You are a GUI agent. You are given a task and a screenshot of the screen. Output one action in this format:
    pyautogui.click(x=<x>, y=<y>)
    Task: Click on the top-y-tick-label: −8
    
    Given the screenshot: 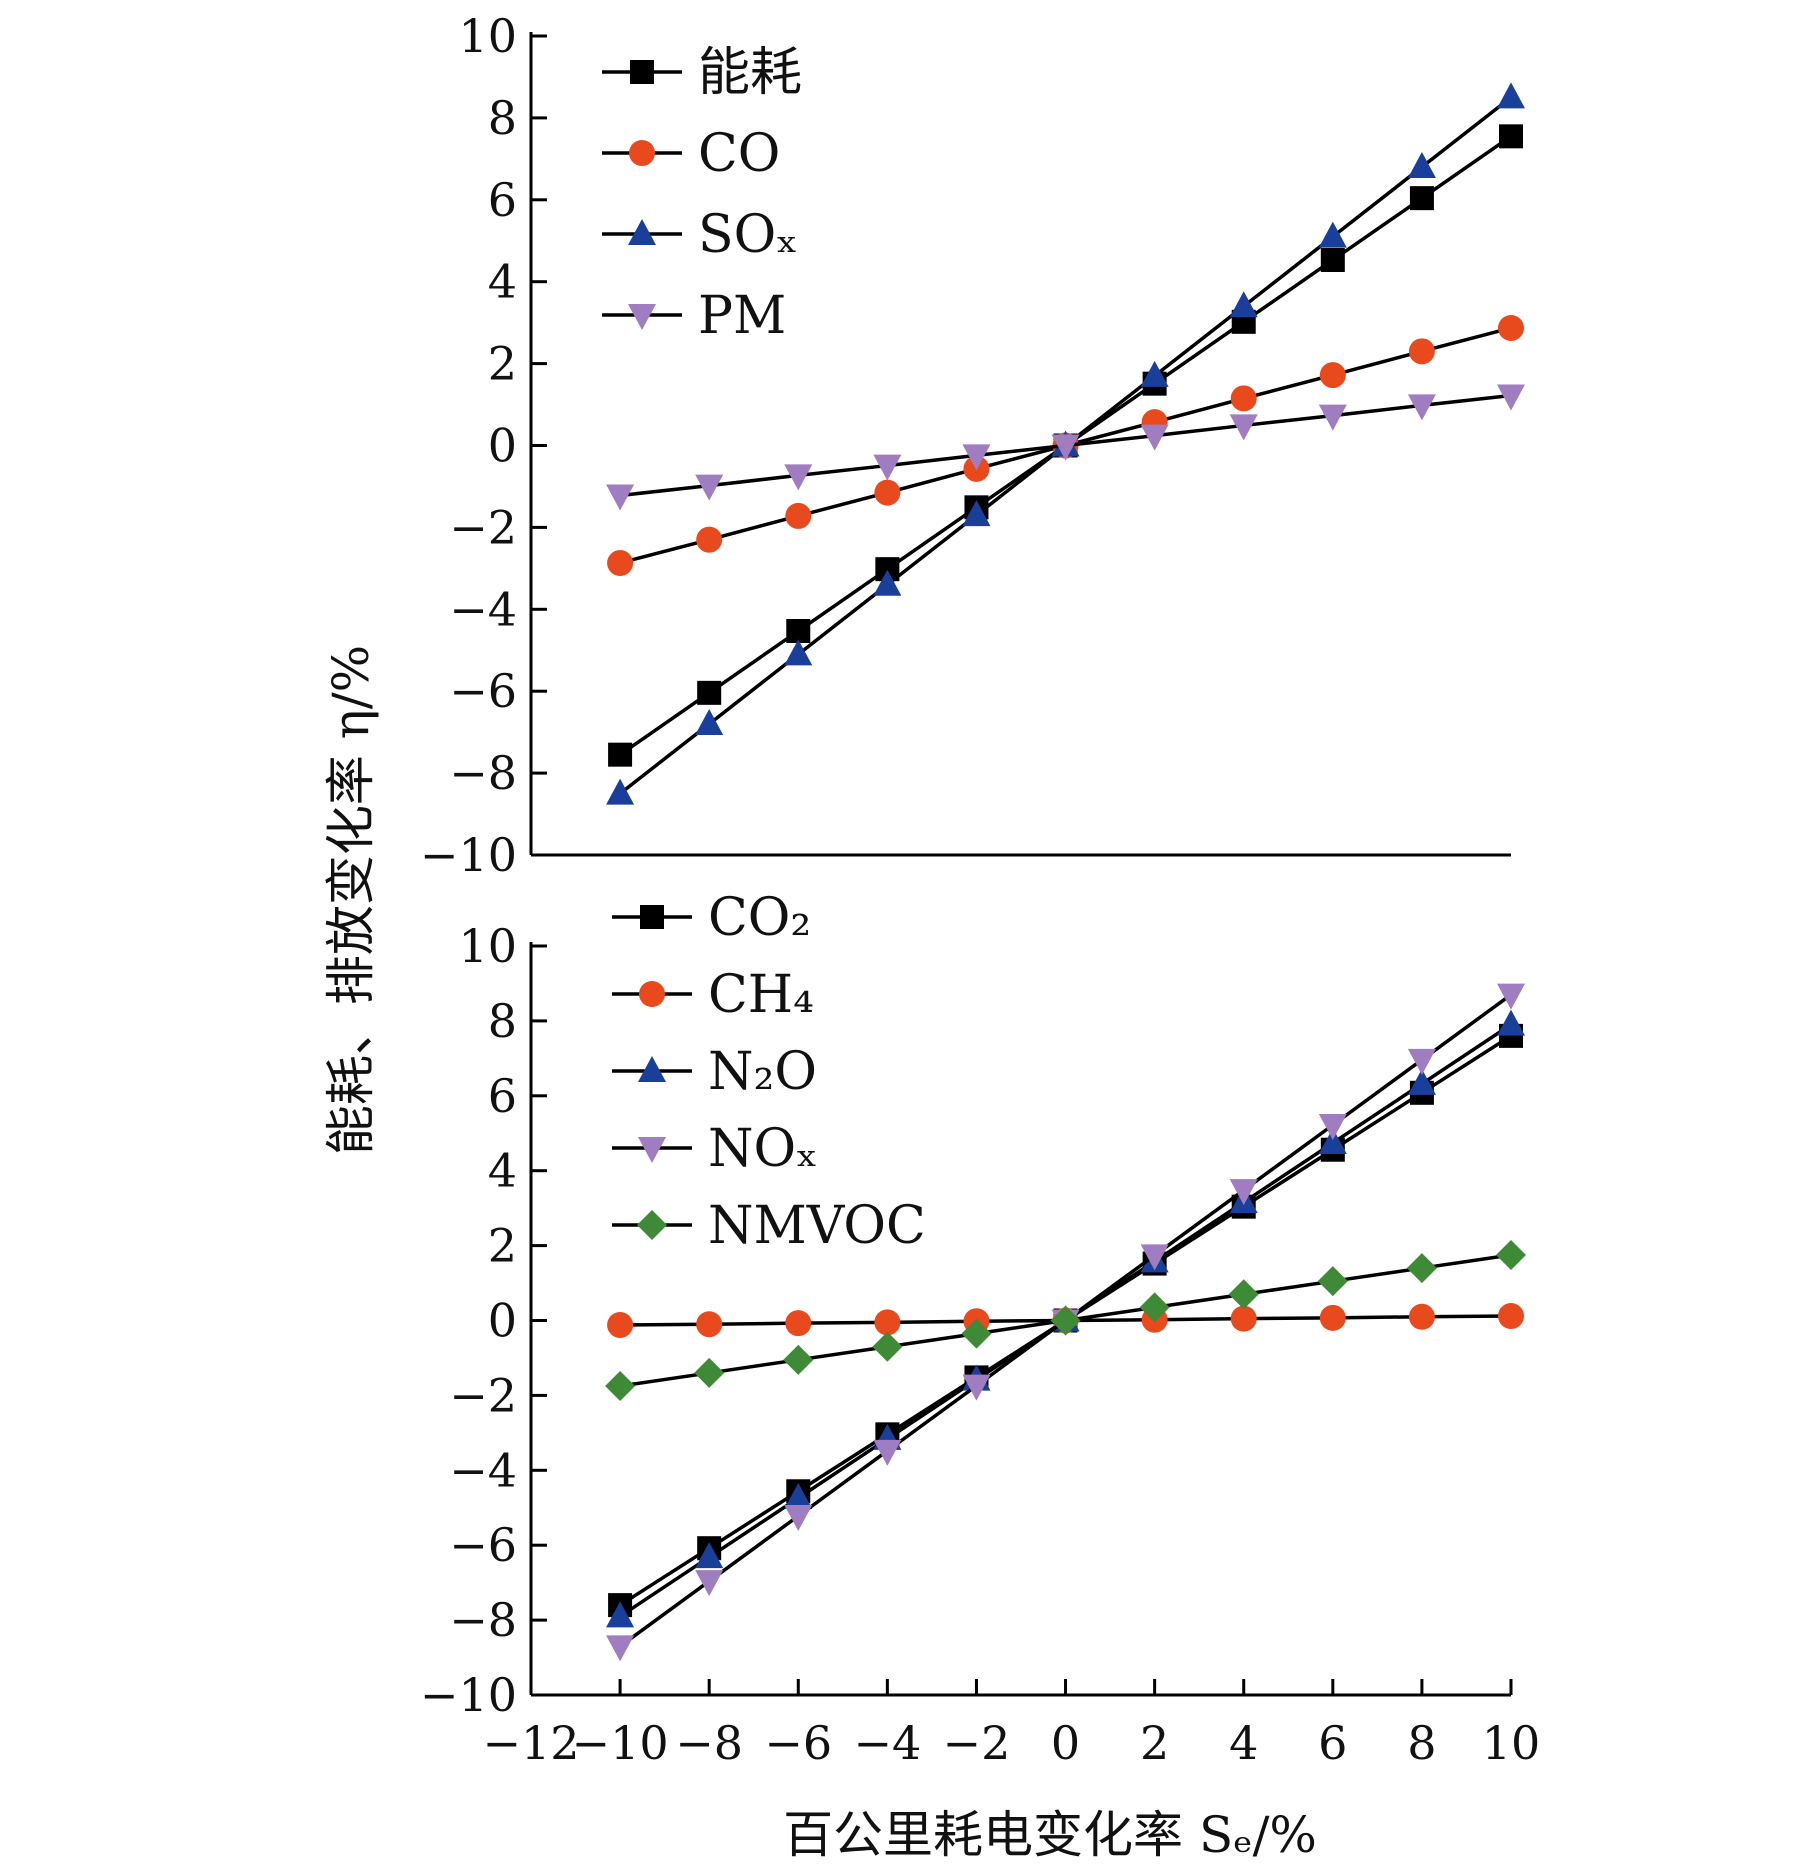 What is the action you would take?
    pyautogui.click(x=483, y=773)
    